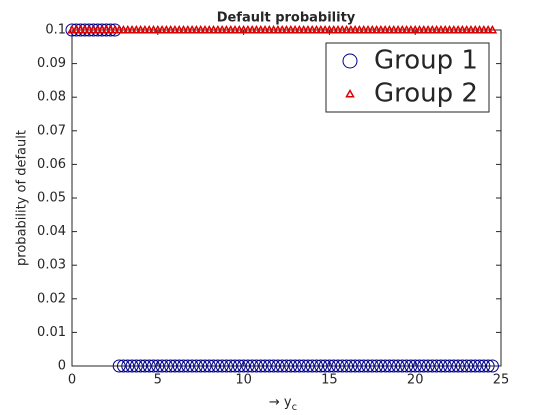 The height and width of the screenshot is (415, 553). I want to click on legend-label: Group 2, so click(426, 94).